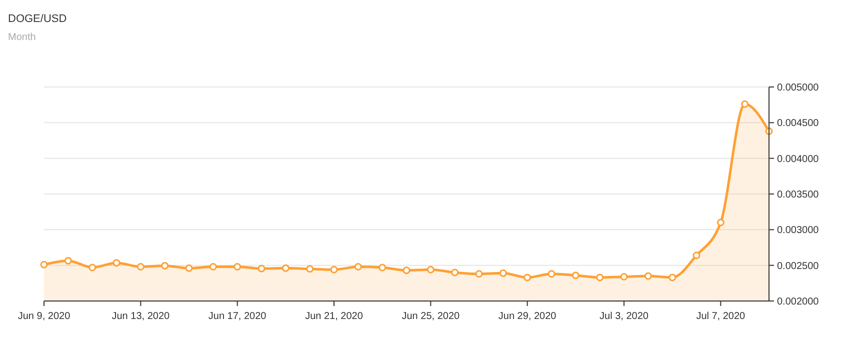 This screenshot has width=853, height=339. What do you see at coordinates (527, 316) in the screenshot?
I see `x-tick-label: Jun 29, 2020` at bounding box center [527, 316].